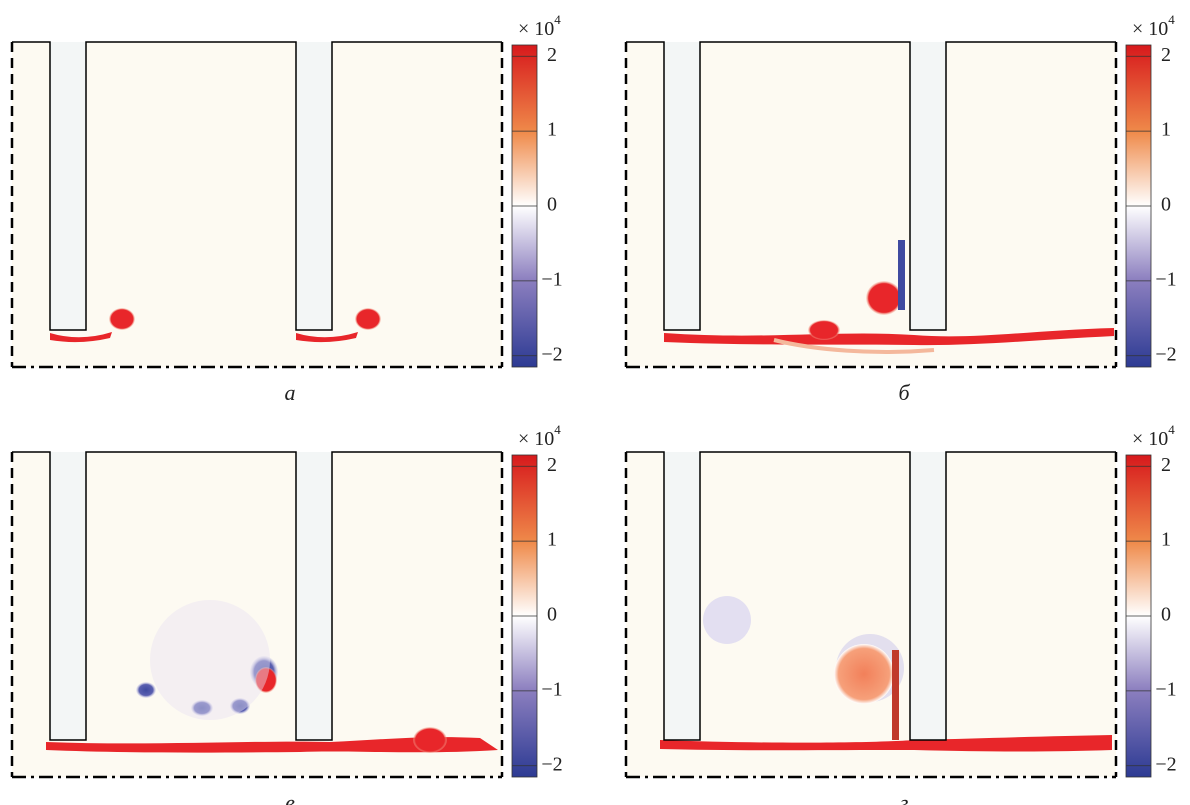 This screenshot has width=1190, height=805. What do you see at coordinates (290, 797) in the screenshot?
I see `panel-caption: в` at bounding box center [290, 797].